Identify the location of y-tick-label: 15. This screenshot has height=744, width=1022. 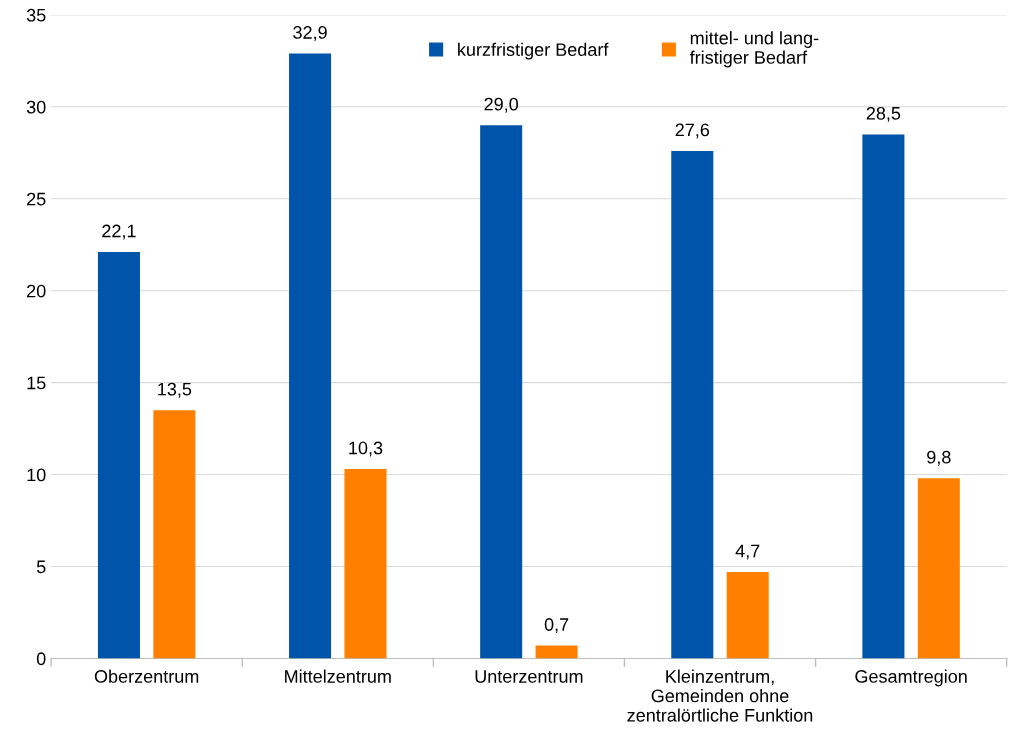
(36, 383).